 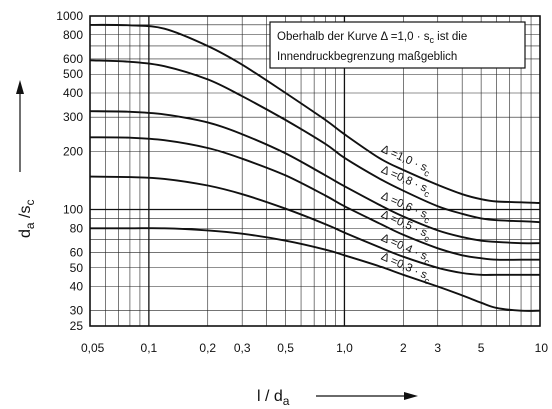 What do you see at coordinates (77, 311) in the screenshot?
I see `y-tick-label: 30` at bounding box center [77, 311].